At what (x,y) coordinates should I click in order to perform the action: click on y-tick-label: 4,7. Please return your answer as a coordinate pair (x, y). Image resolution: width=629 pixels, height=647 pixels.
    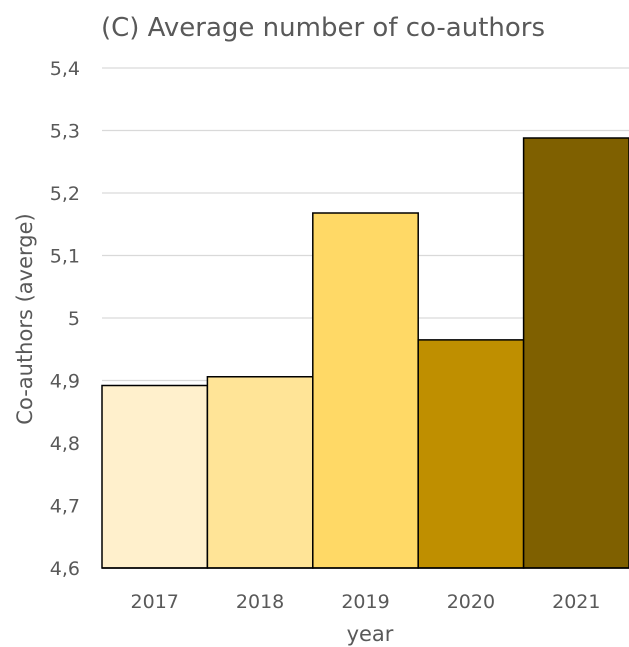
    Looking at the image, I should click on (65, 507).